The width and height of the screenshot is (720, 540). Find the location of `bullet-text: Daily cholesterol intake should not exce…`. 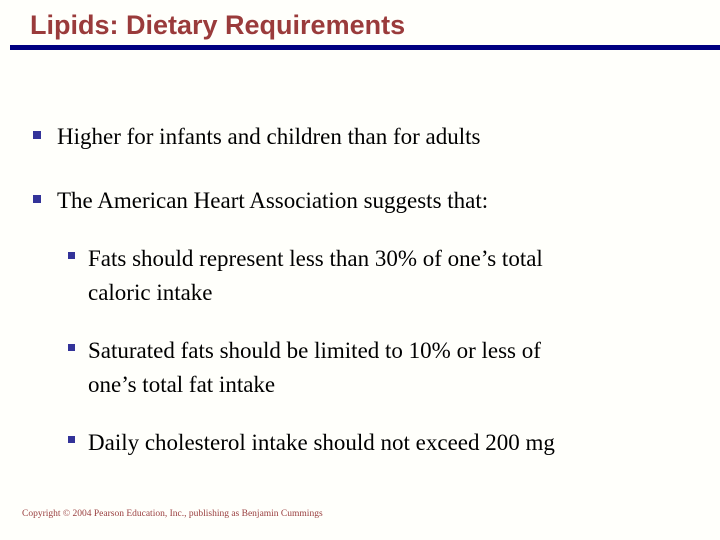

bullet-text: Daily cholesterol intake should not exce… is located at coordinates (321, 443).